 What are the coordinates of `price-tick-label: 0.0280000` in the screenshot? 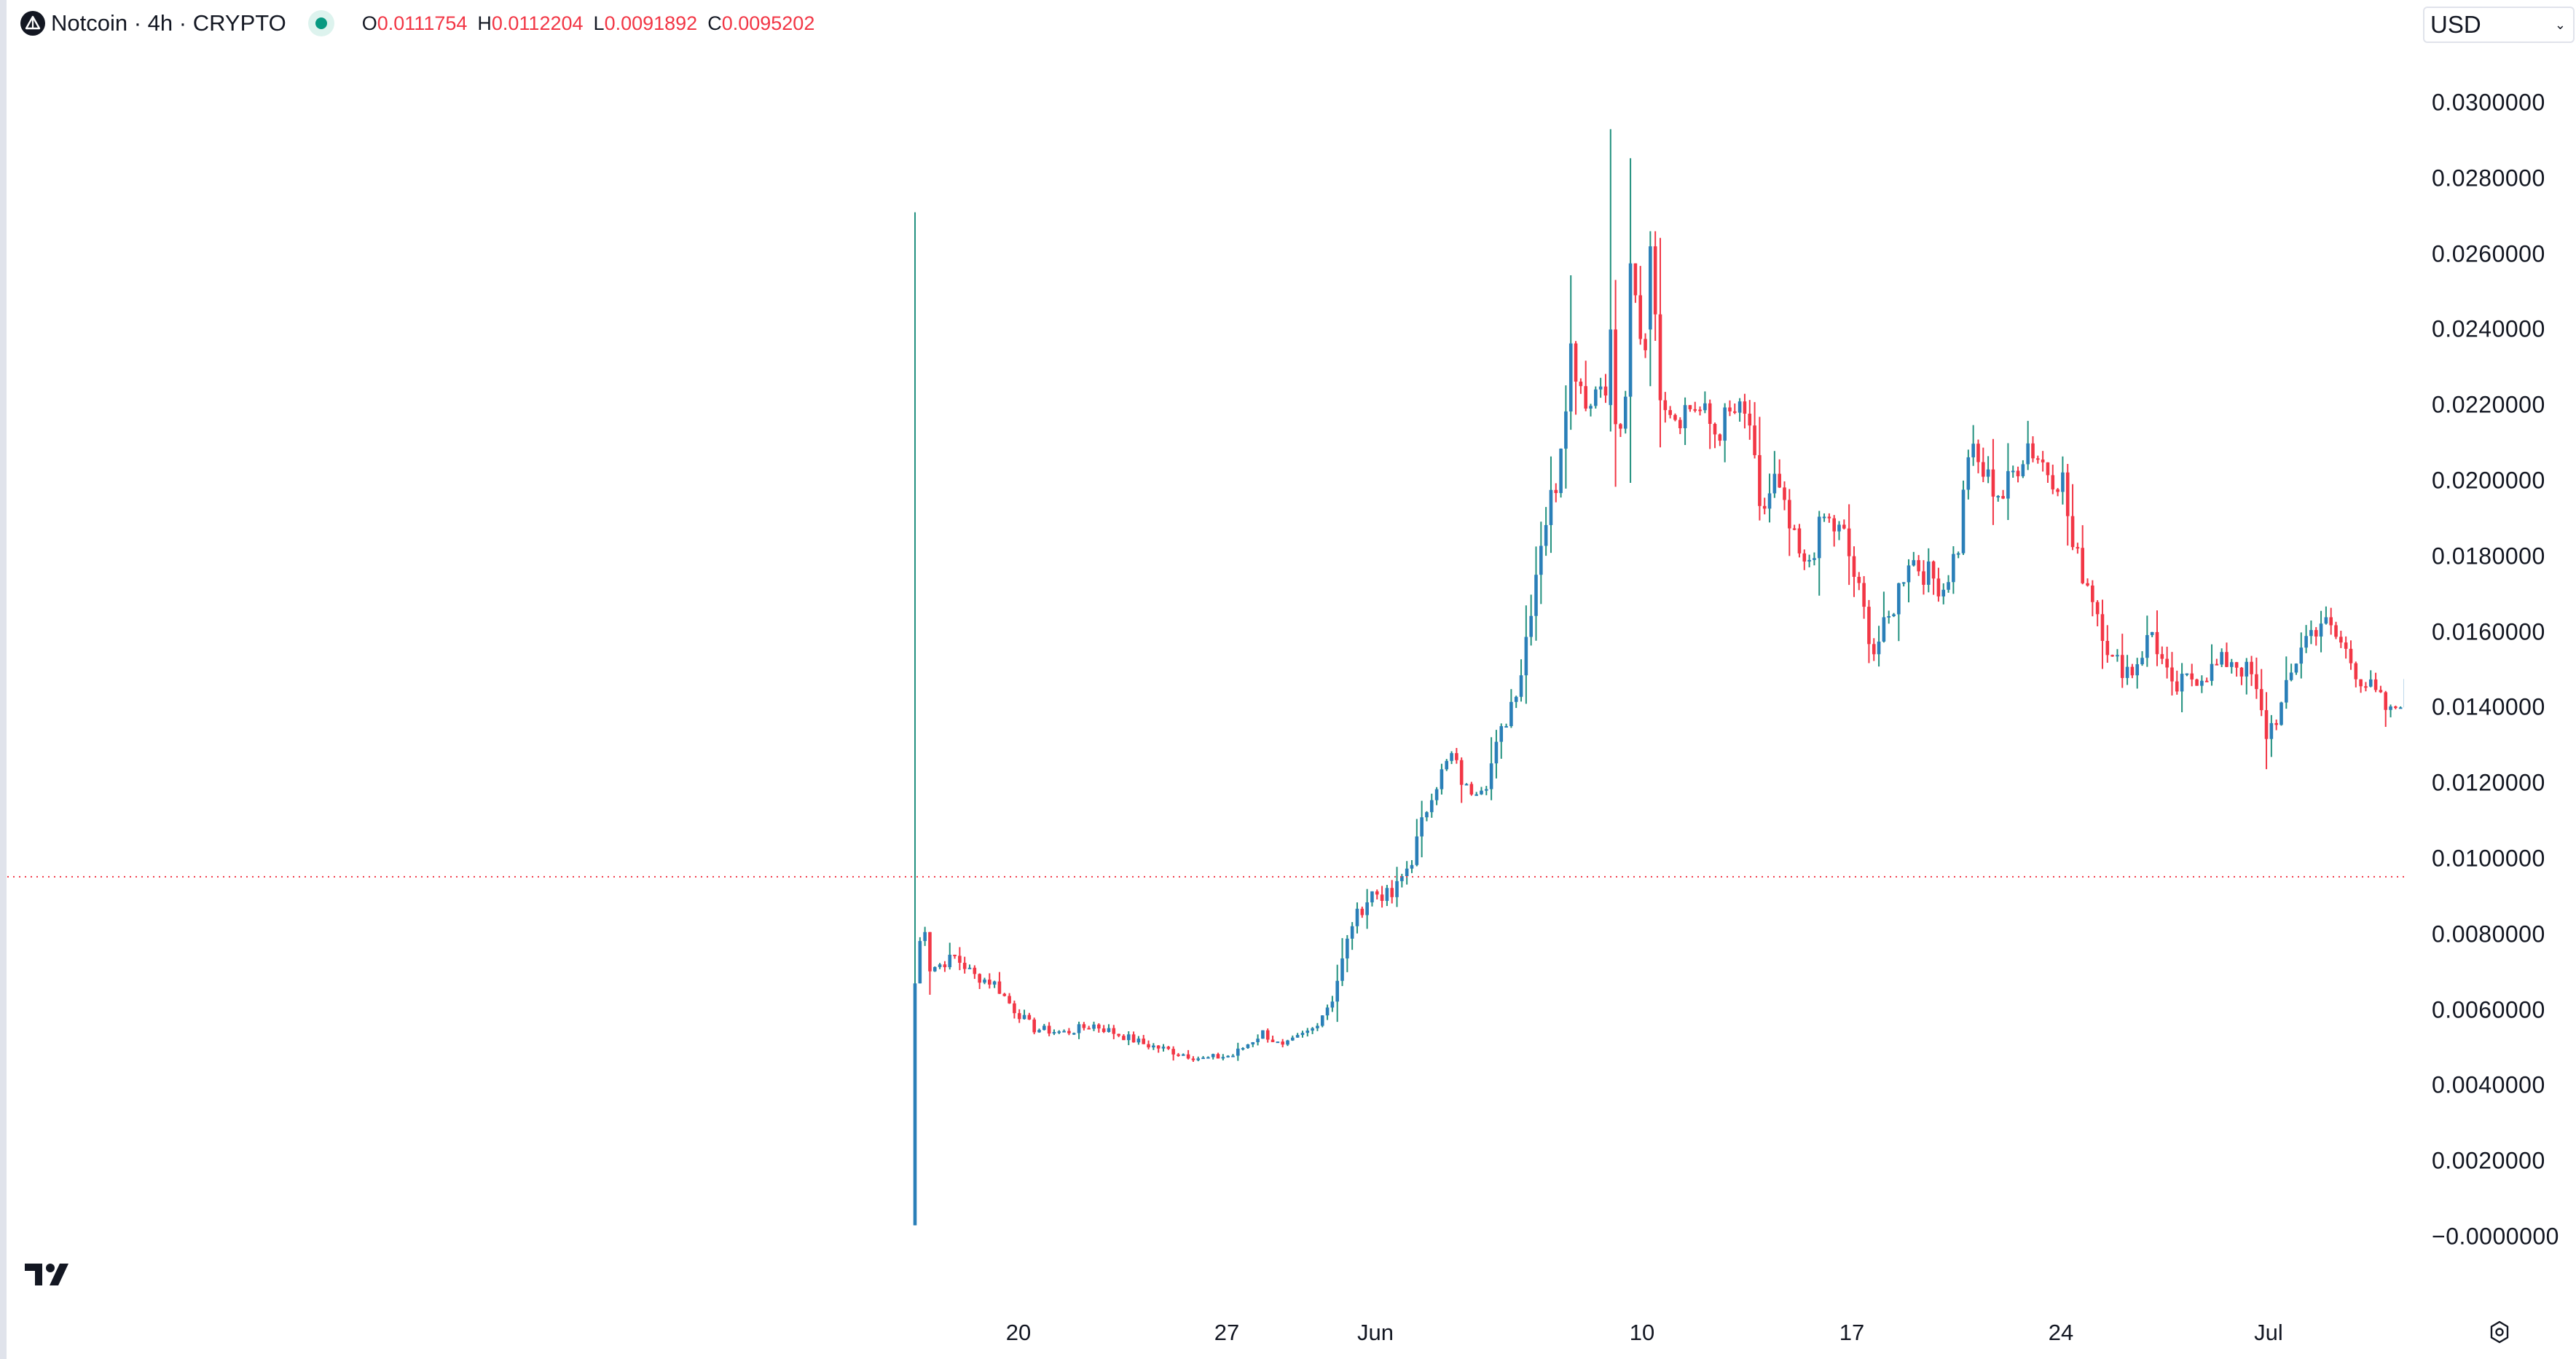 It's located at (2488, 178).